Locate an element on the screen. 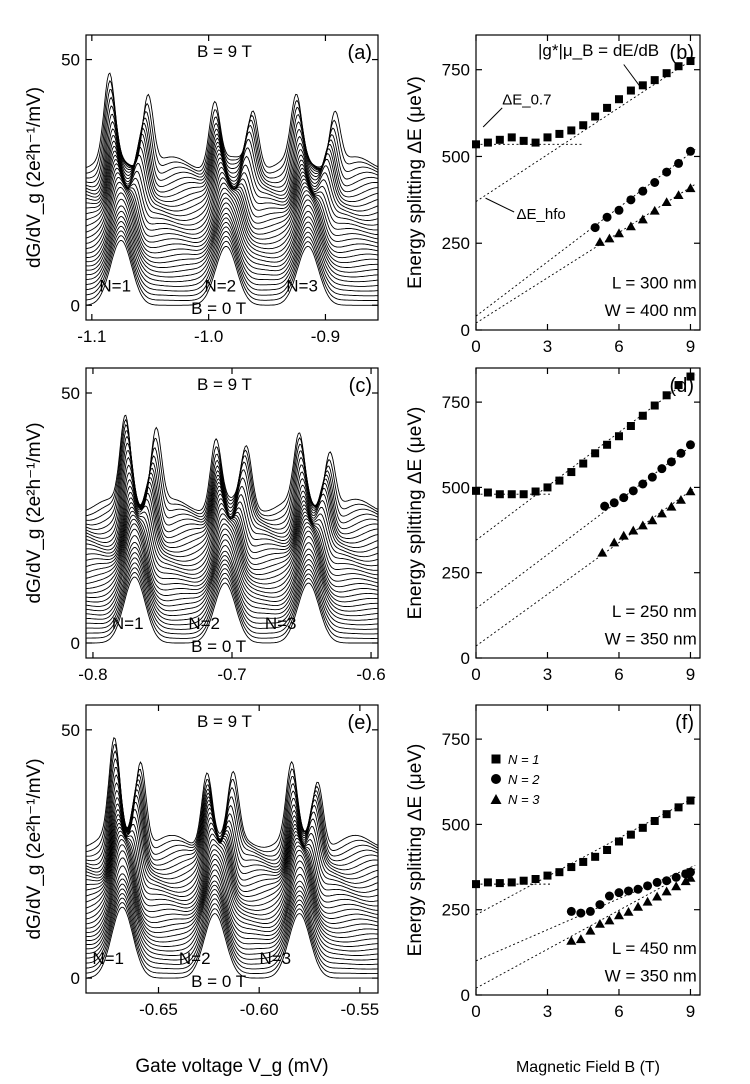  bottom-xlabel-left: Gate voltage V_g (mV) is located at coordinates (231, 1066).